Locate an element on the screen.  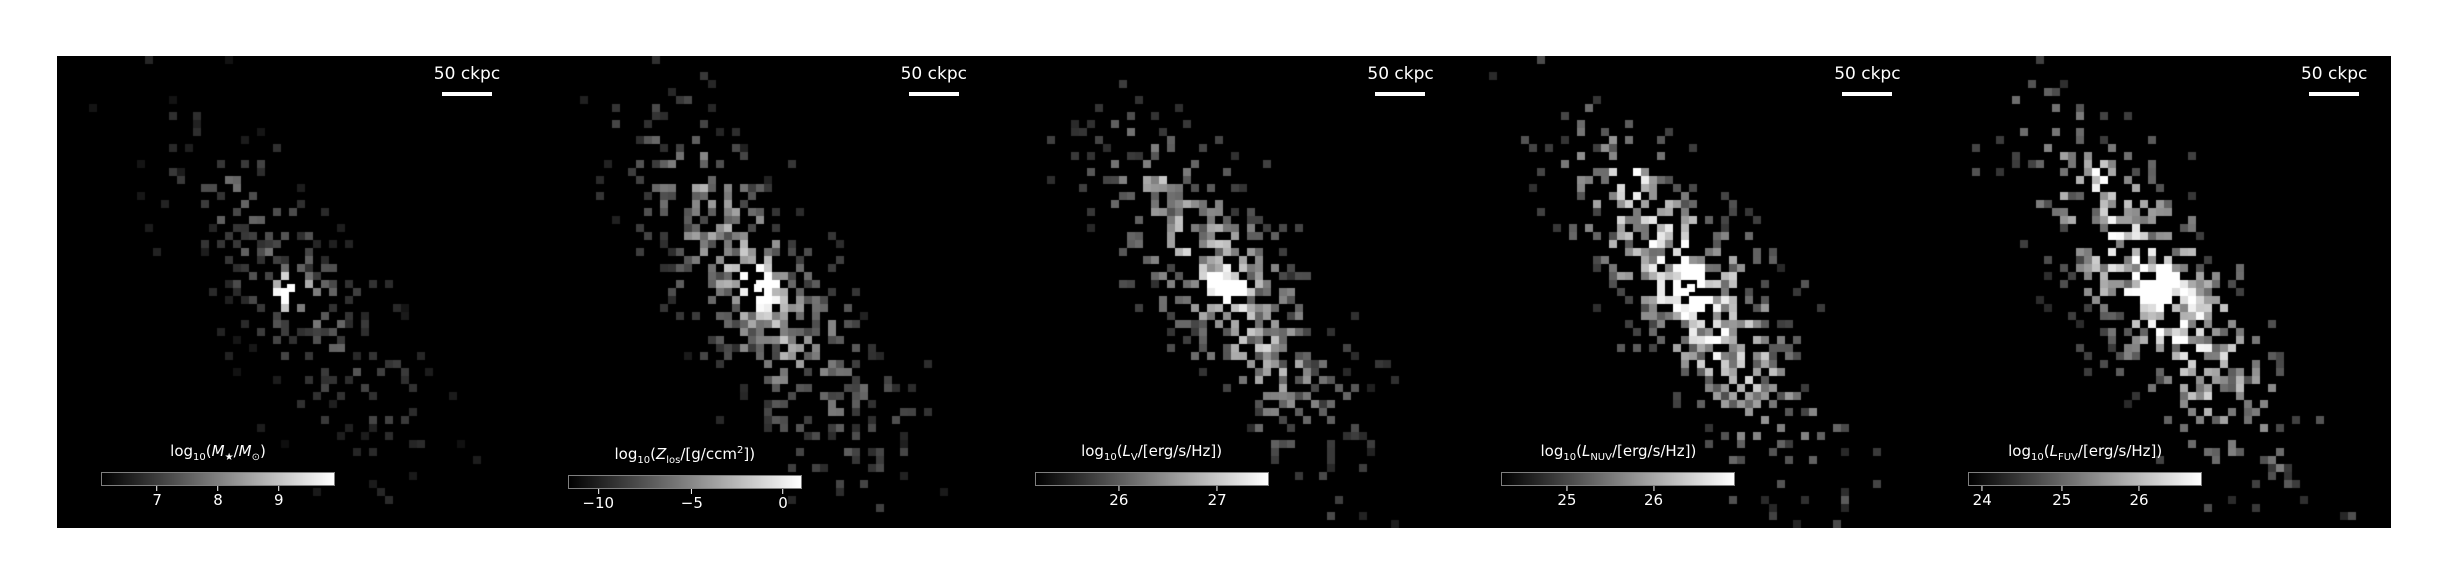
colorbar-tick: 27 is located at coordinates (1217, 497).